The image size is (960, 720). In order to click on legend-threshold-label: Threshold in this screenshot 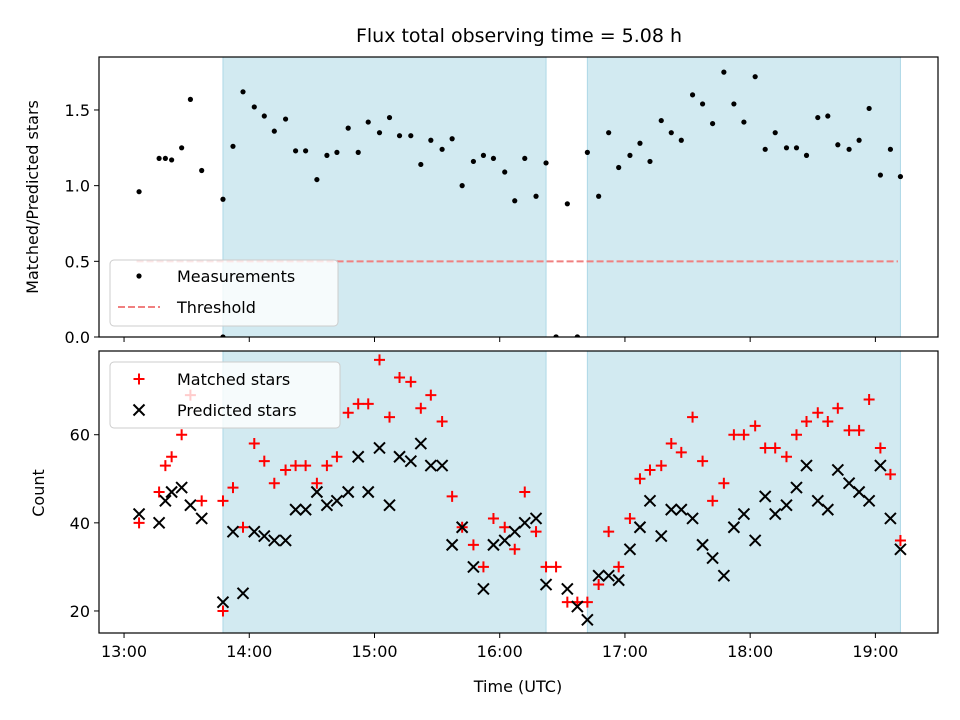, I will do `click(216, 307)`.